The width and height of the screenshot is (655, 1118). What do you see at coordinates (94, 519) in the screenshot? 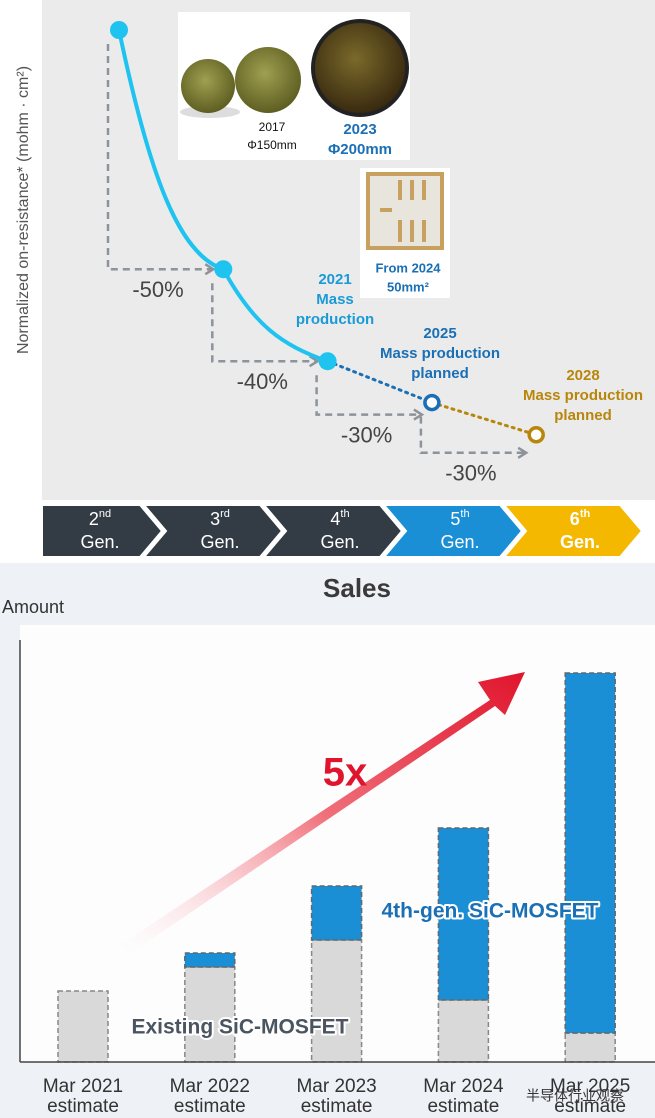
I see `generation-ordinal: 2` at bounding box center [94, 519].